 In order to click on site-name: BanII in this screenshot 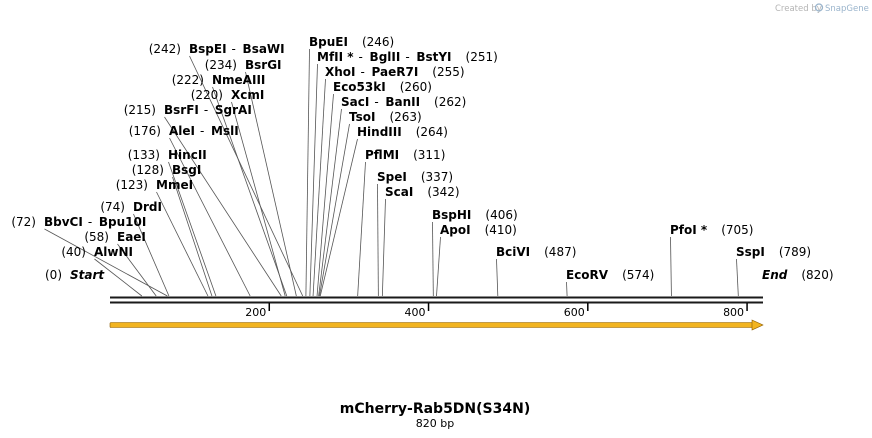, I will do `click(402, 102)`.